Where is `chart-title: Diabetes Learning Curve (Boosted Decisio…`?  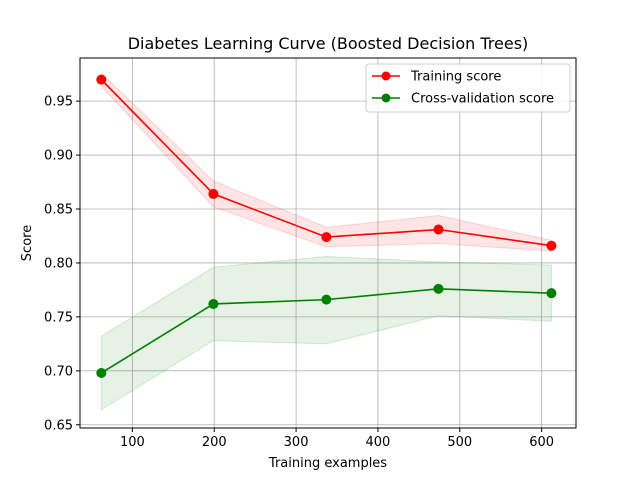 chart-title: Diabetes Learning Curve (Boosted Decisio… is located at coordinates (328, 43).